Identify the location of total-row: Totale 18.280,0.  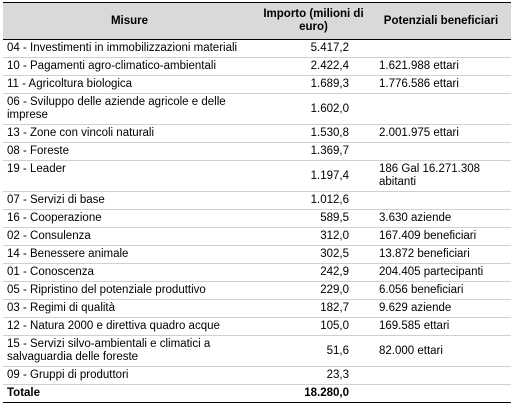
(257, 393).